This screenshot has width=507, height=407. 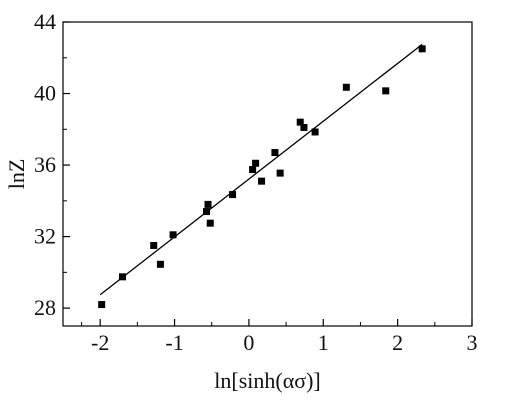 What do you see at coordinates (16, 174) in the screenshot?
I see `y-axis-label: lnZ` at bounding box center [16, 174].